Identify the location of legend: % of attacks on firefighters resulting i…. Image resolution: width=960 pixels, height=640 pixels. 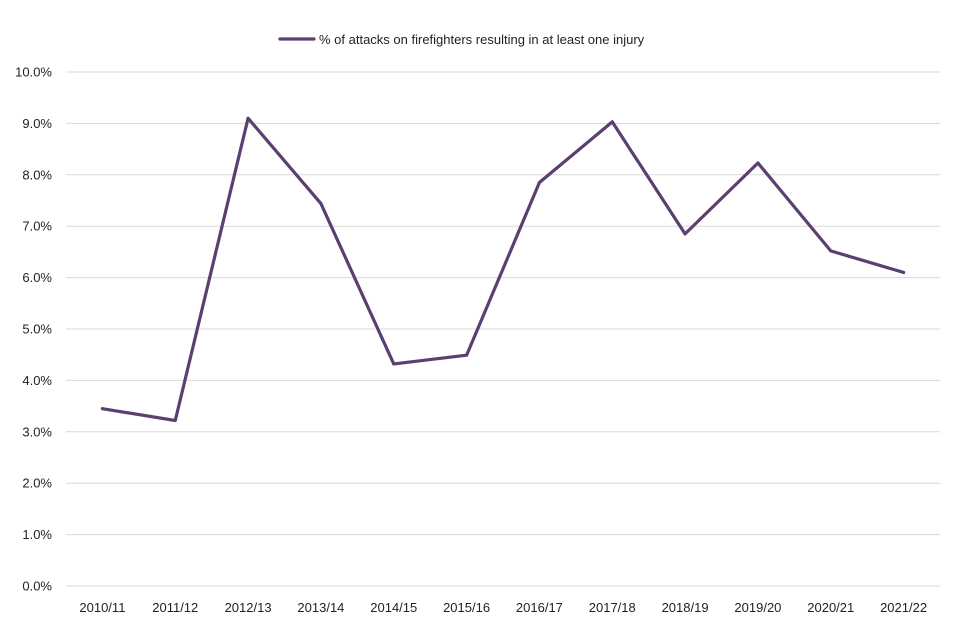
(461, 39).